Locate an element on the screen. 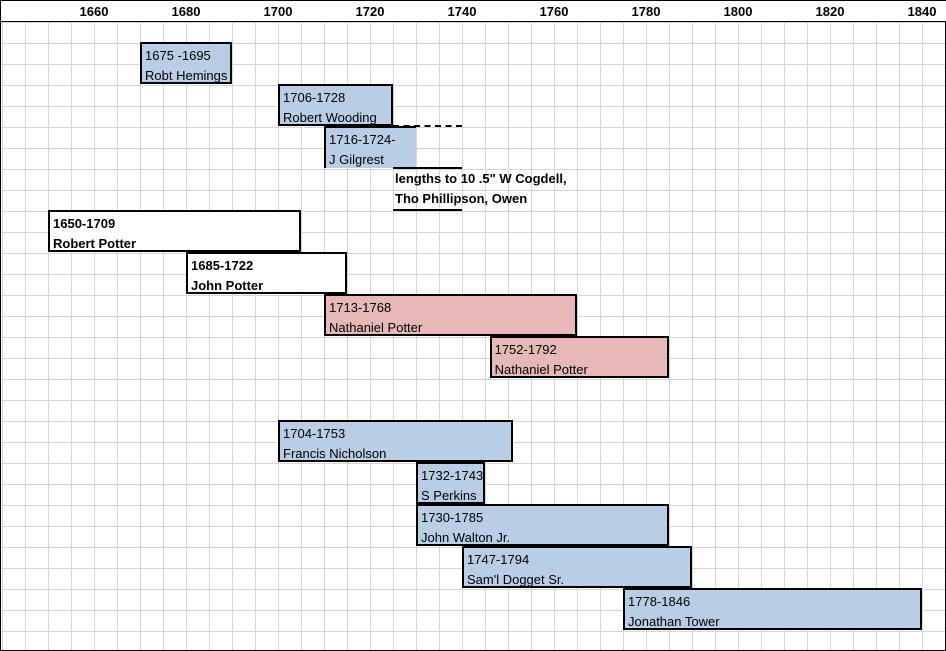 The image size is (946, 651). annotation-line-1: lengths to 10 .5" W Cogdell, is located at coordinates (481, 178).